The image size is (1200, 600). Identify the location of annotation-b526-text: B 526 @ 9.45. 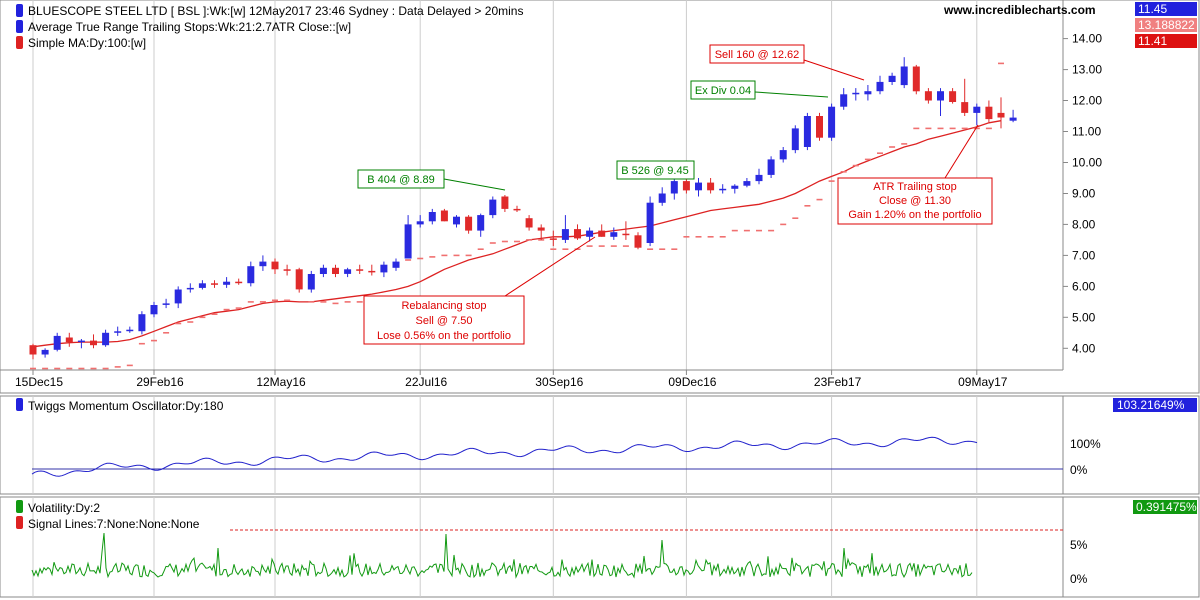
(654, 171).